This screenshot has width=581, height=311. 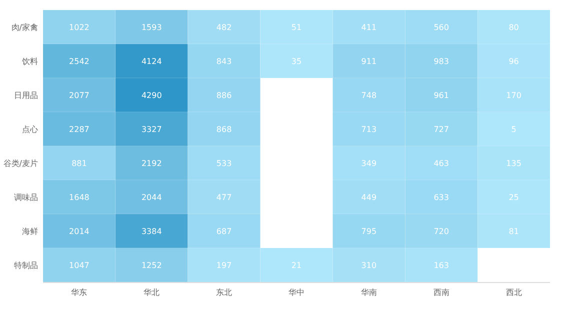 What do you see at coordinates (296, 61) in the screenshot?
I see `data-label: 35` at bounding box center [296, 61].